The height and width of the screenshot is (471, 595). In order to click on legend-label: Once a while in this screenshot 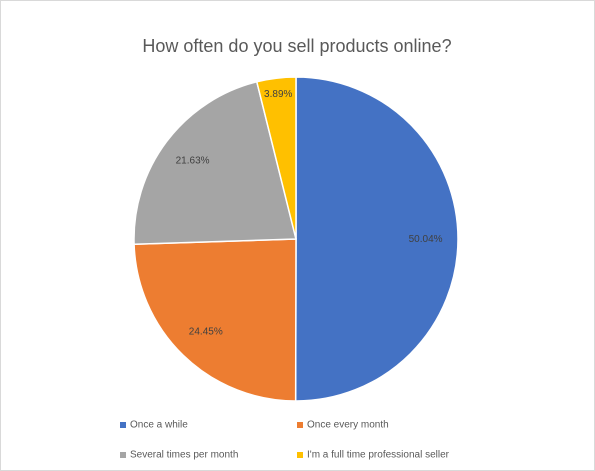, I will do `click(159, 425)`.